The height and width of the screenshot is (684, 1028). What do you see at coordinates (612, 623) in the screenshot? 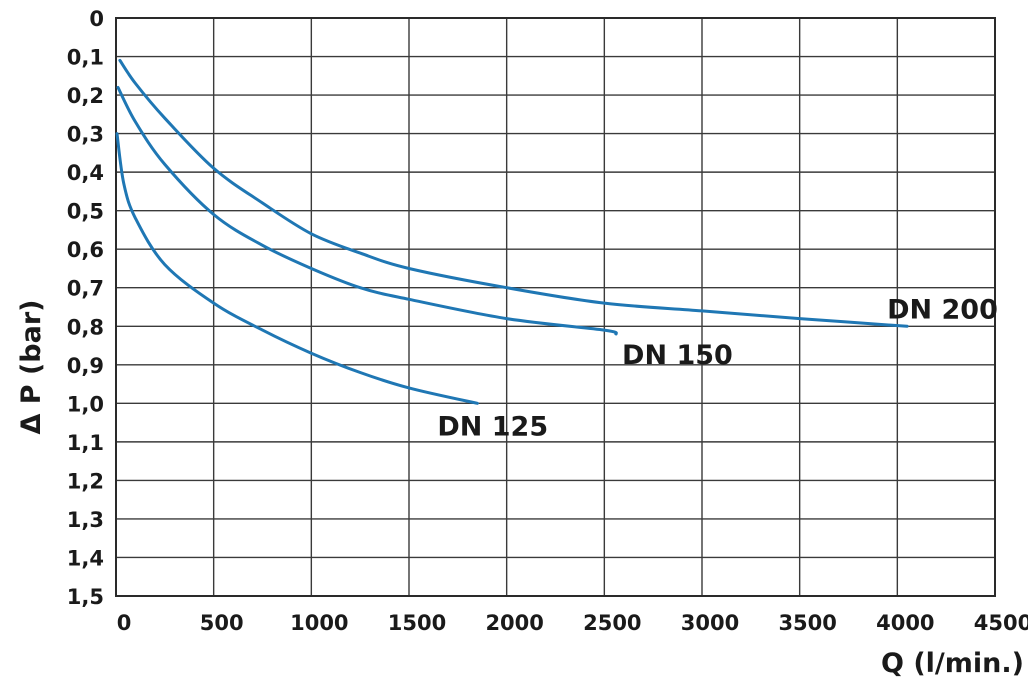
I see `x-tick-label: 2500` at bounding box center [612, 623].